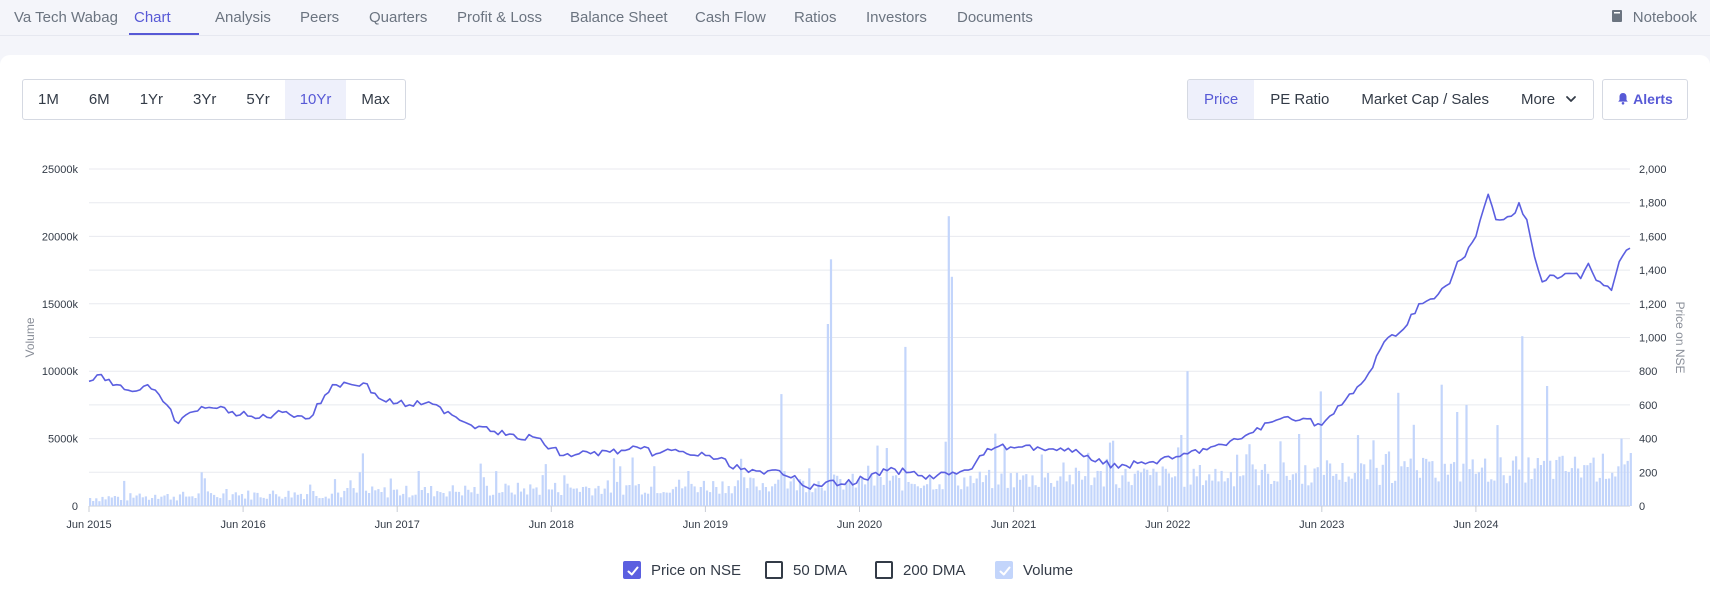 The image size is (1710, 611). What do you see at coordinates (375, 99) in the screenshot?
I see `range-max-button: Max` at bounding box center [375, 99].